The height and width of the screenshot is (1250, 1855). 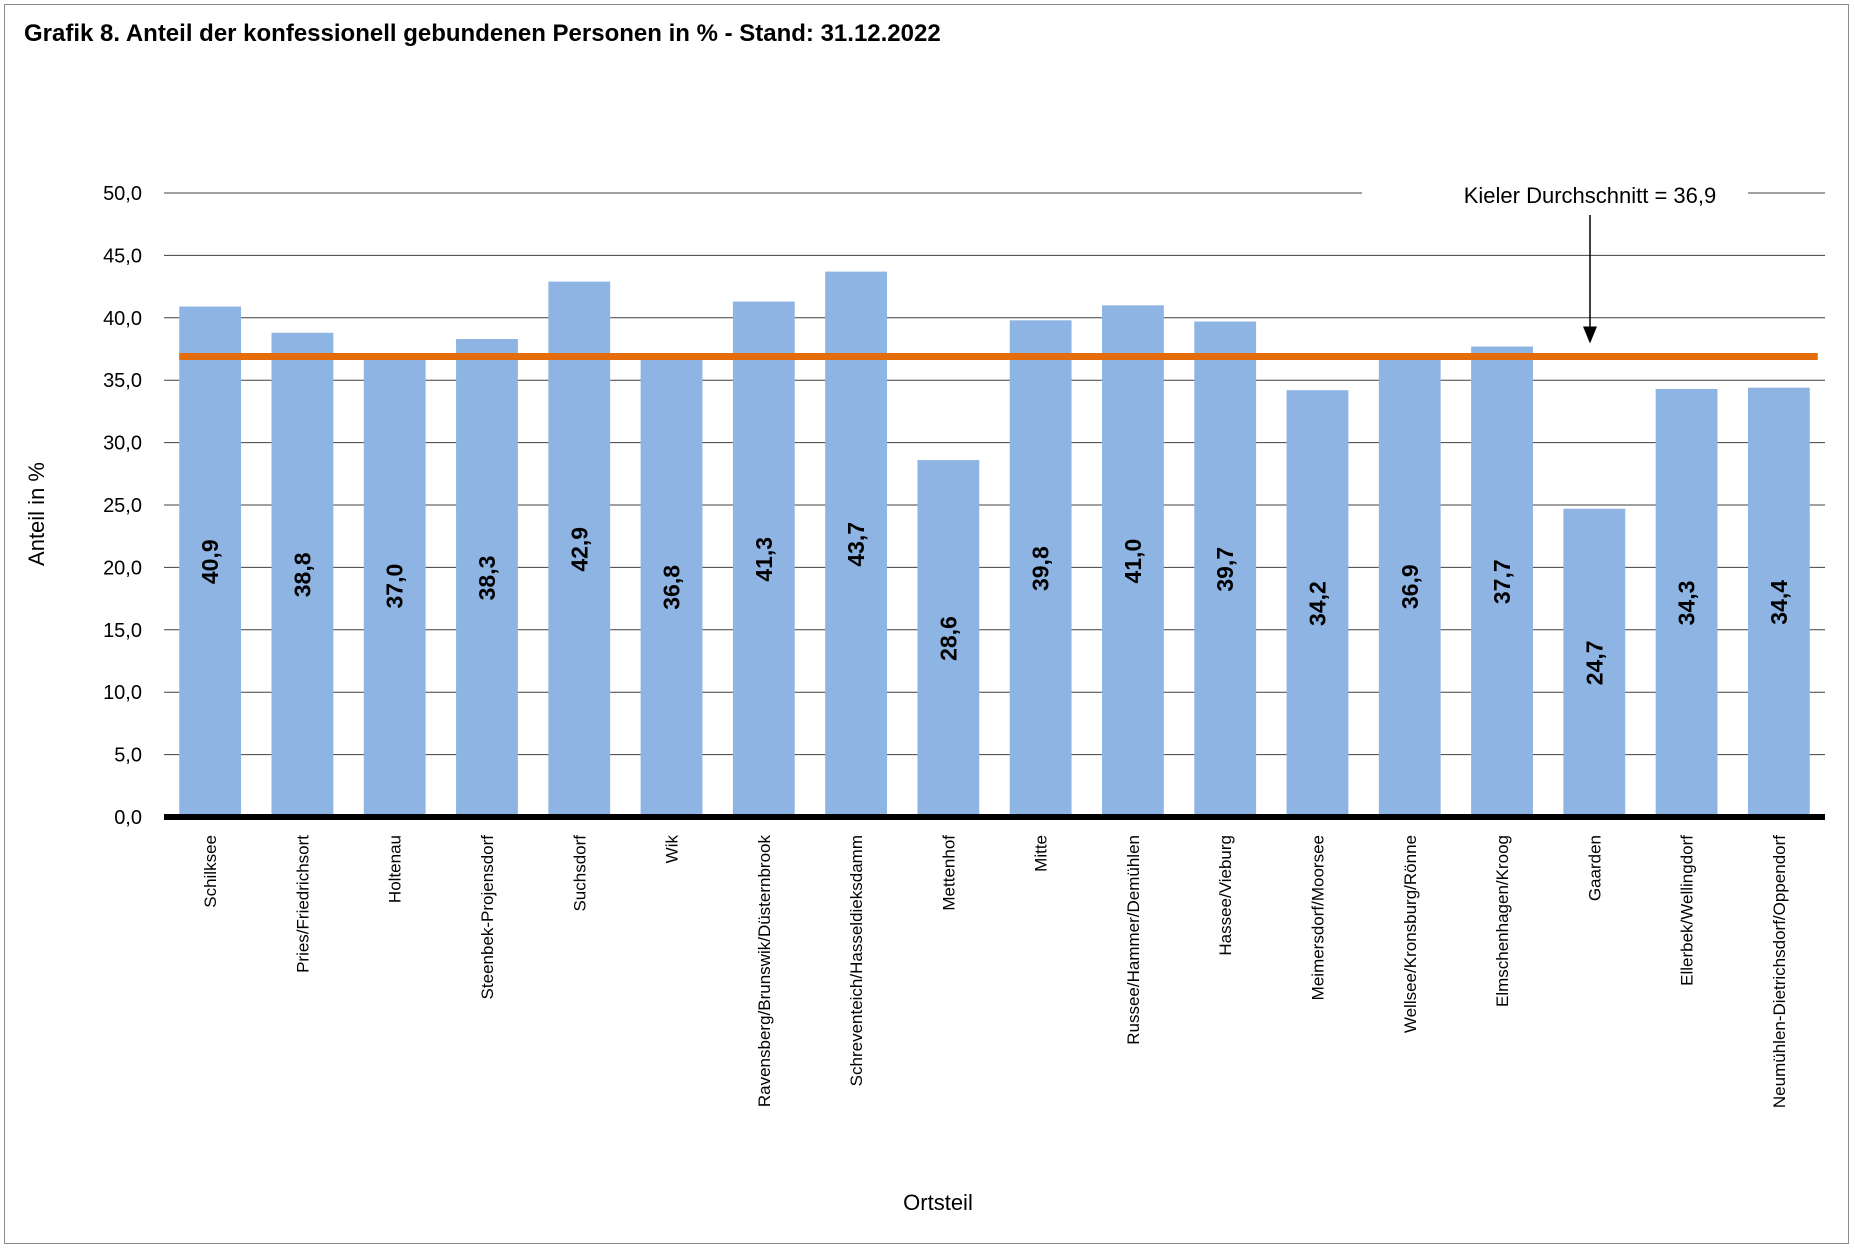 I want to click on data-label: 41,0, so click(x=1133, y=561).